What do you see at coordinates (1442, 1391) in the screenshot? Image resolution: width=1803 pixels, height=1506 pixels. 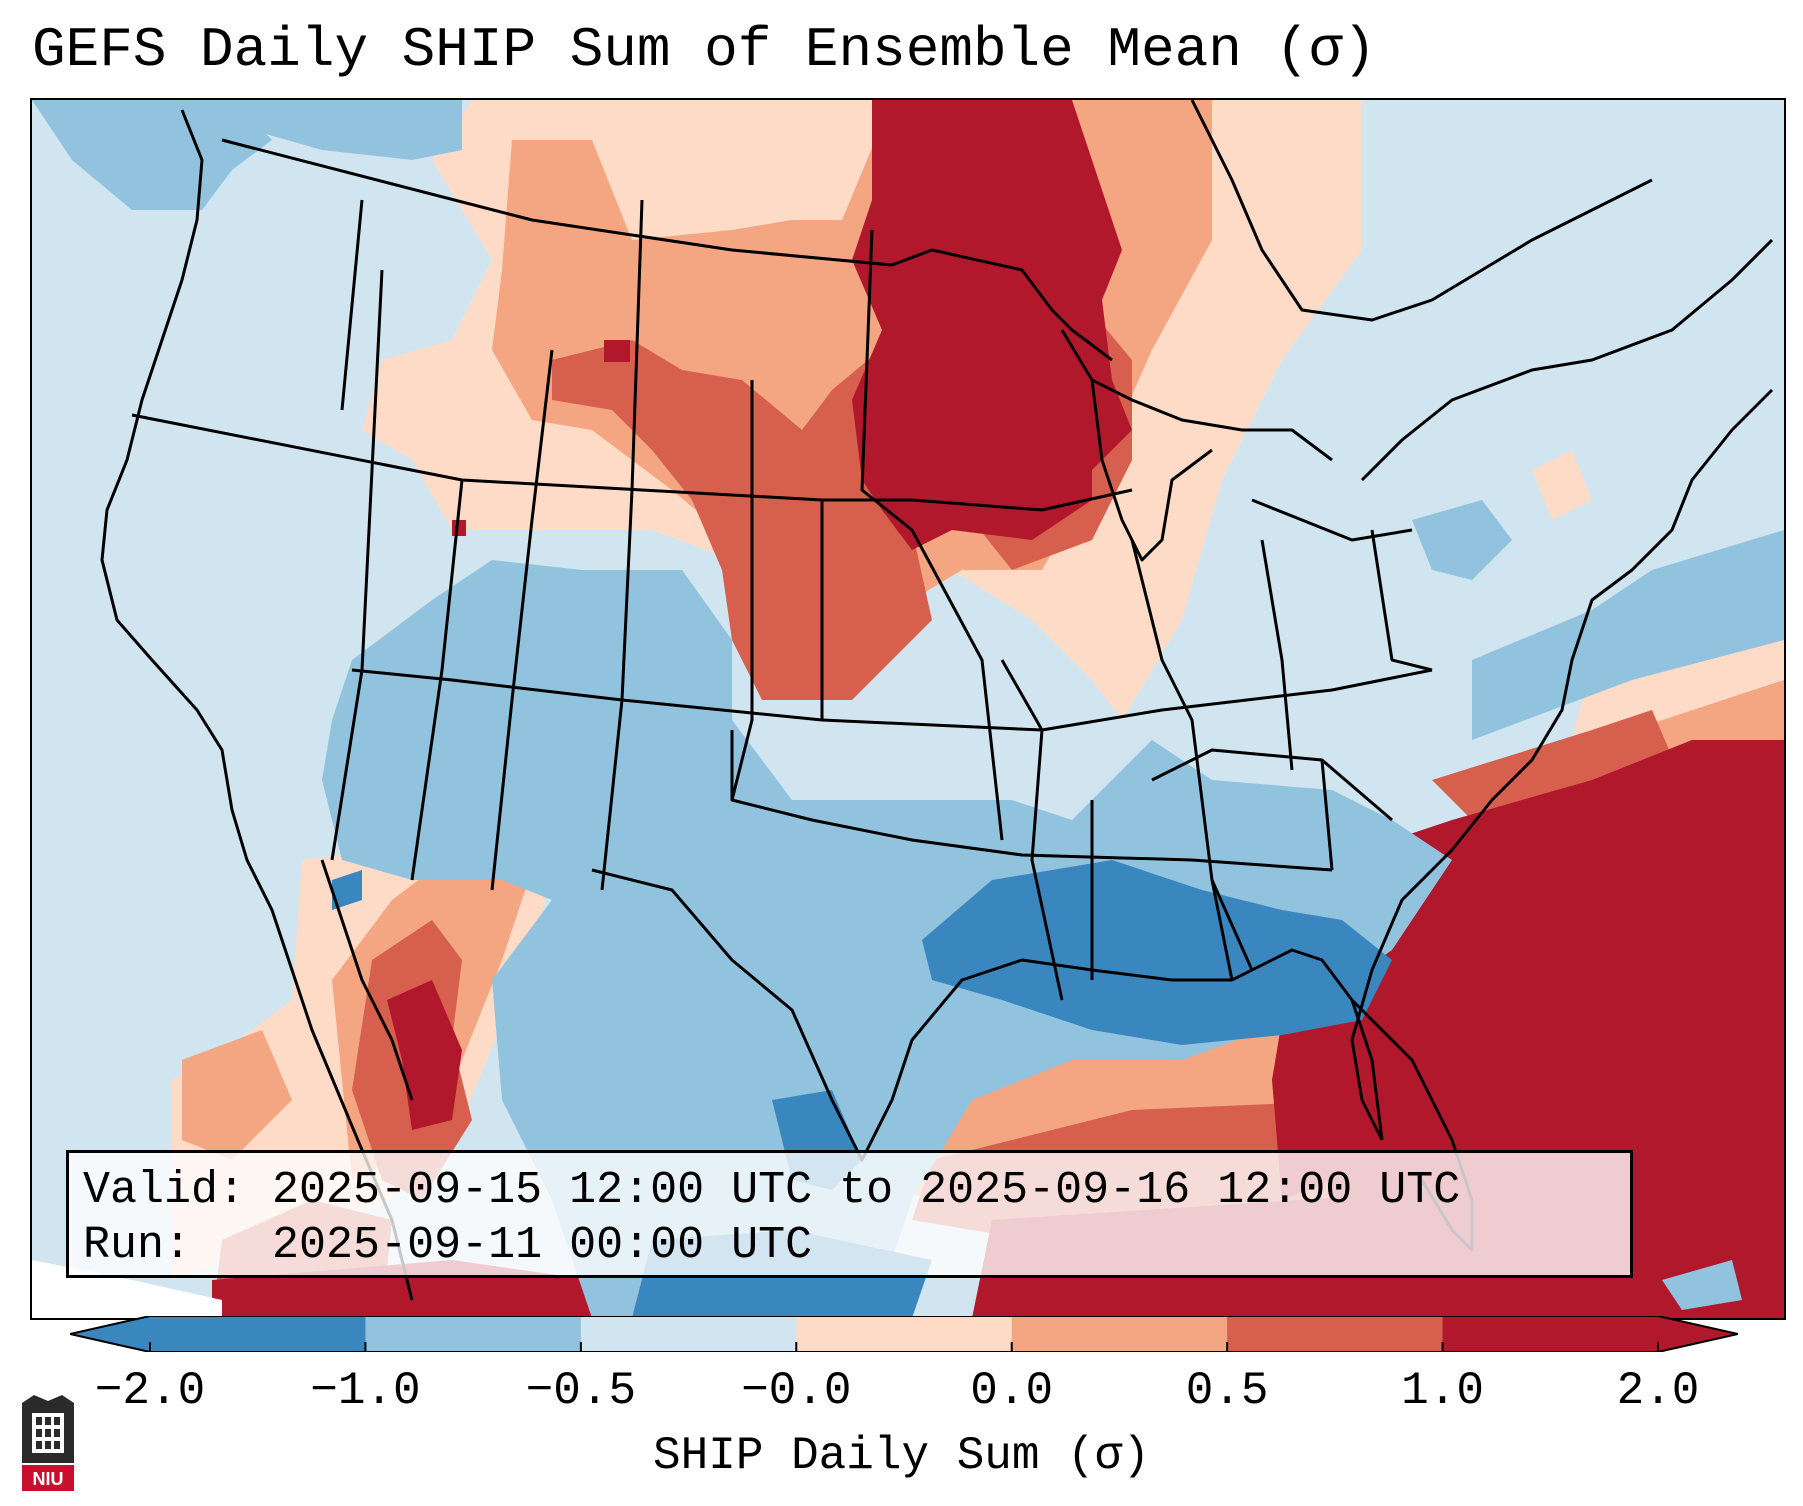 I see `colorbar-tick-label: 1.0` at bounding box center [1442, 1391].